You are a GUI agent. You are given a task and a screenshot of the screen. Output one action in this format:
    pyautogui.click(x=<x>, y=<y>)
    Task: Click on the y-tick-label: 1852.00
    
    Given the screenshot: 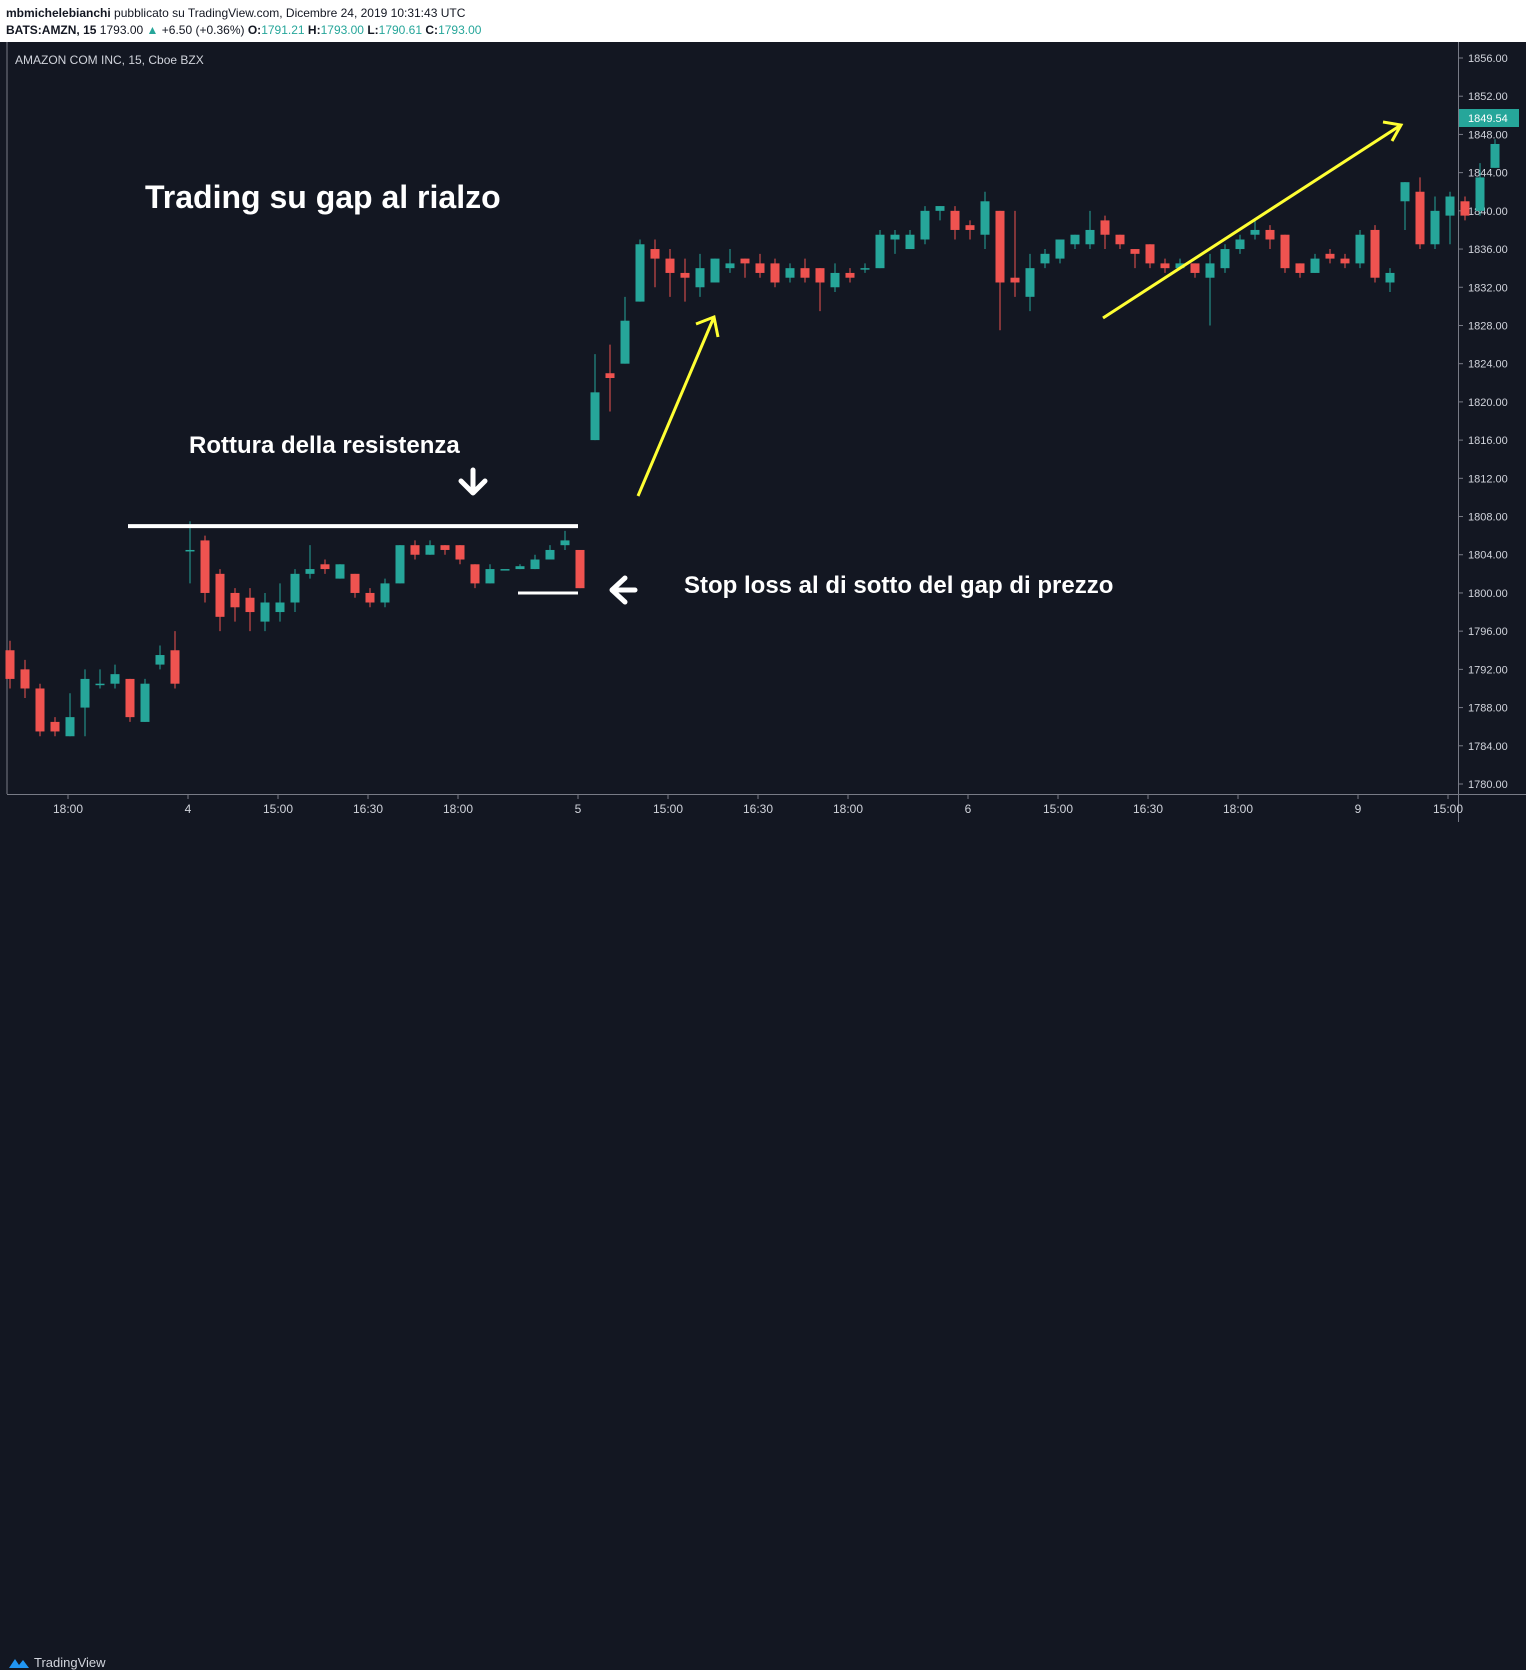 What is the action you would take?
    pyautogui.click(x=1488, y=97)
    